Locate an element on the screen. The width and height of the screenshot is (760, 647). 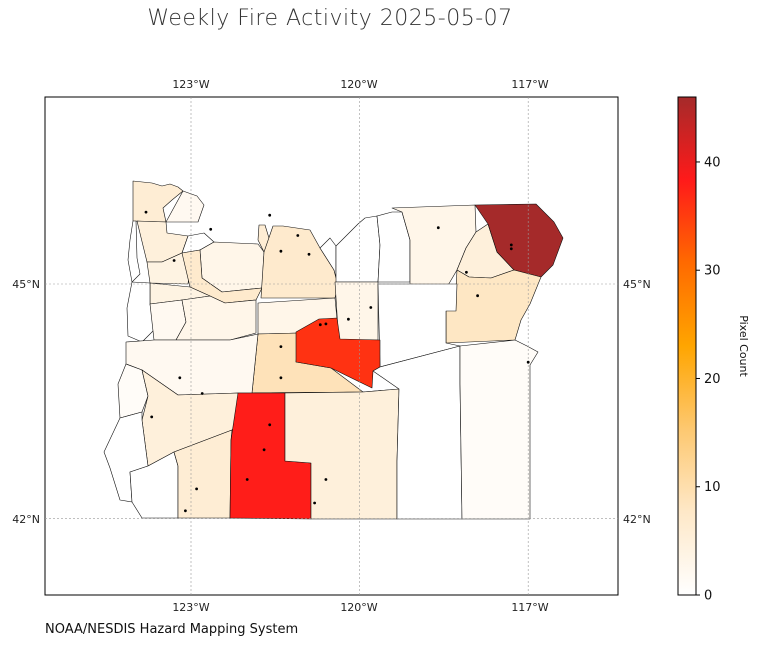
county-lincoln is located at coordinates (140, 312).